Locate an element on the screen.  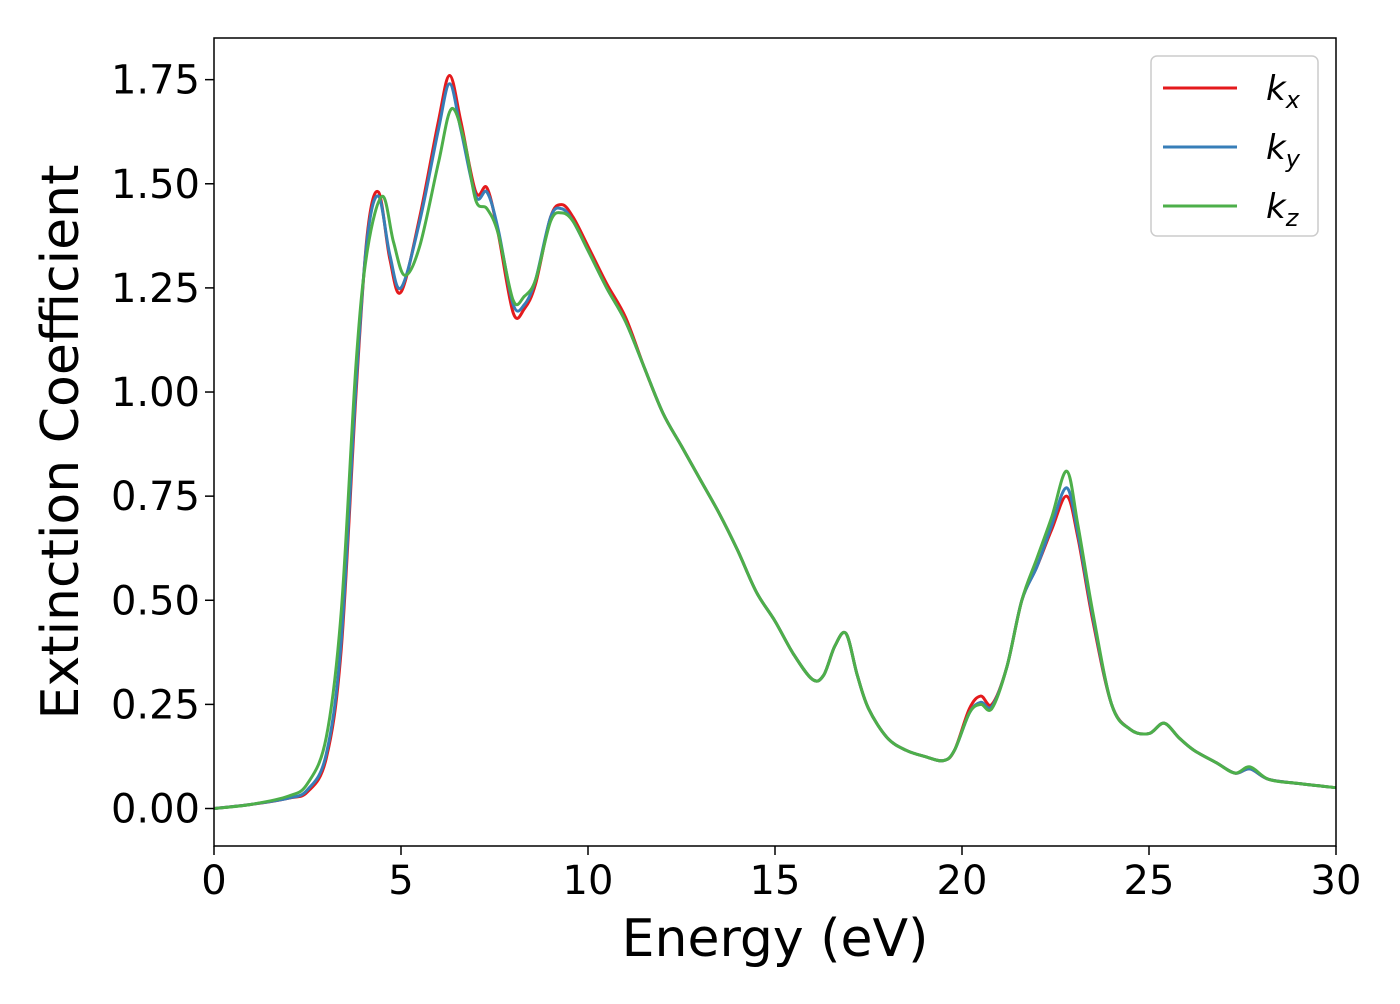
legend-label-ky: ky is located at coordinates (1283, 150).